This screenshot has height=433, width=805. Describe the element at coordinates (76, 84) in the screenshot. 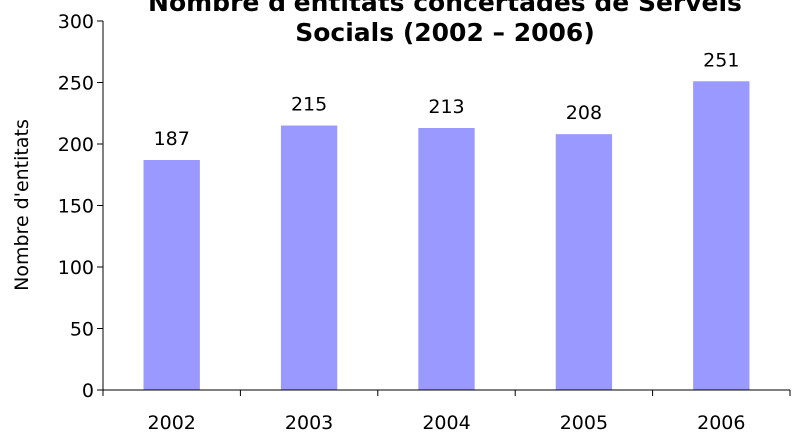

I see `y-tick-label-250: 250` at that location.